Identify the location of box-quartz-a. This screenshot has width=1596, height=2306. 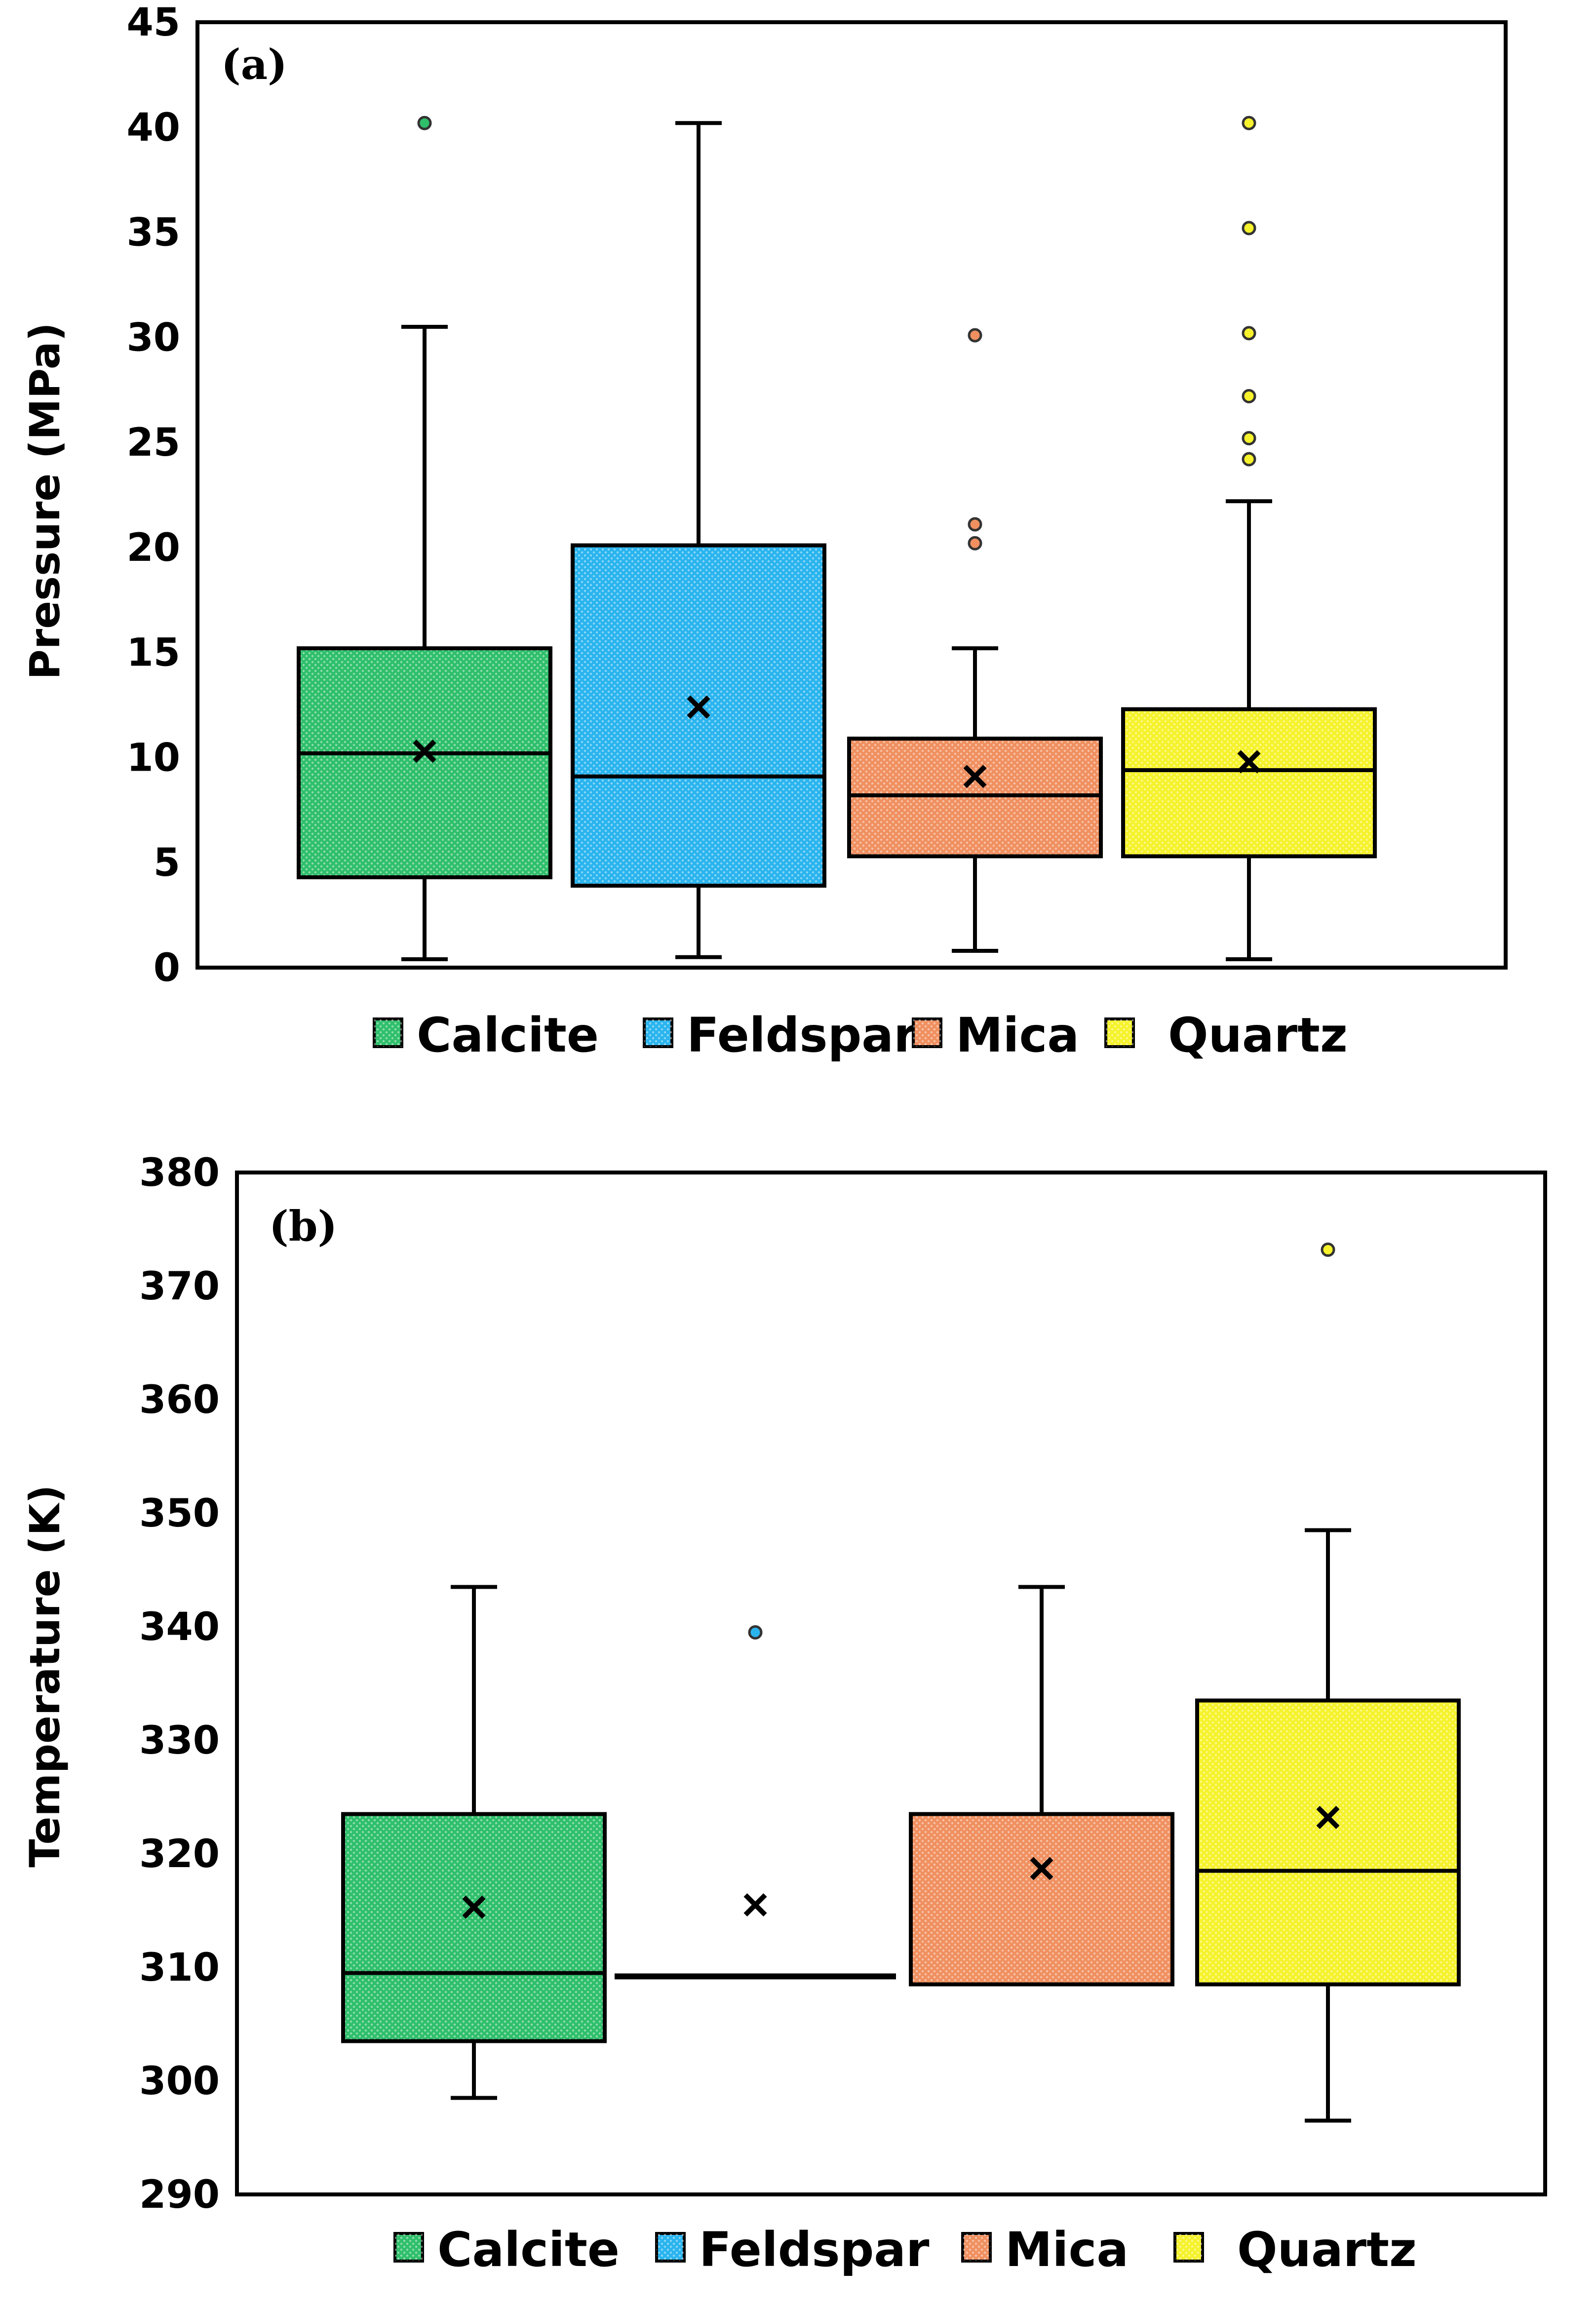
(1249, 538).